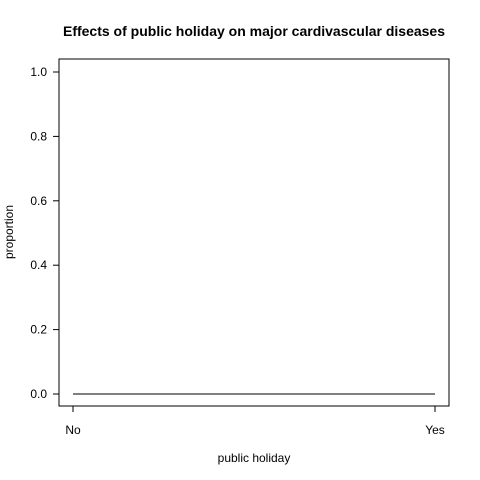  What do you see at coordinates (45, 233) in the screenshot?
I see `y-axis: 0.0 0.2 0.4 0.6 0.8 1.0` at bounding box center [45, 233].